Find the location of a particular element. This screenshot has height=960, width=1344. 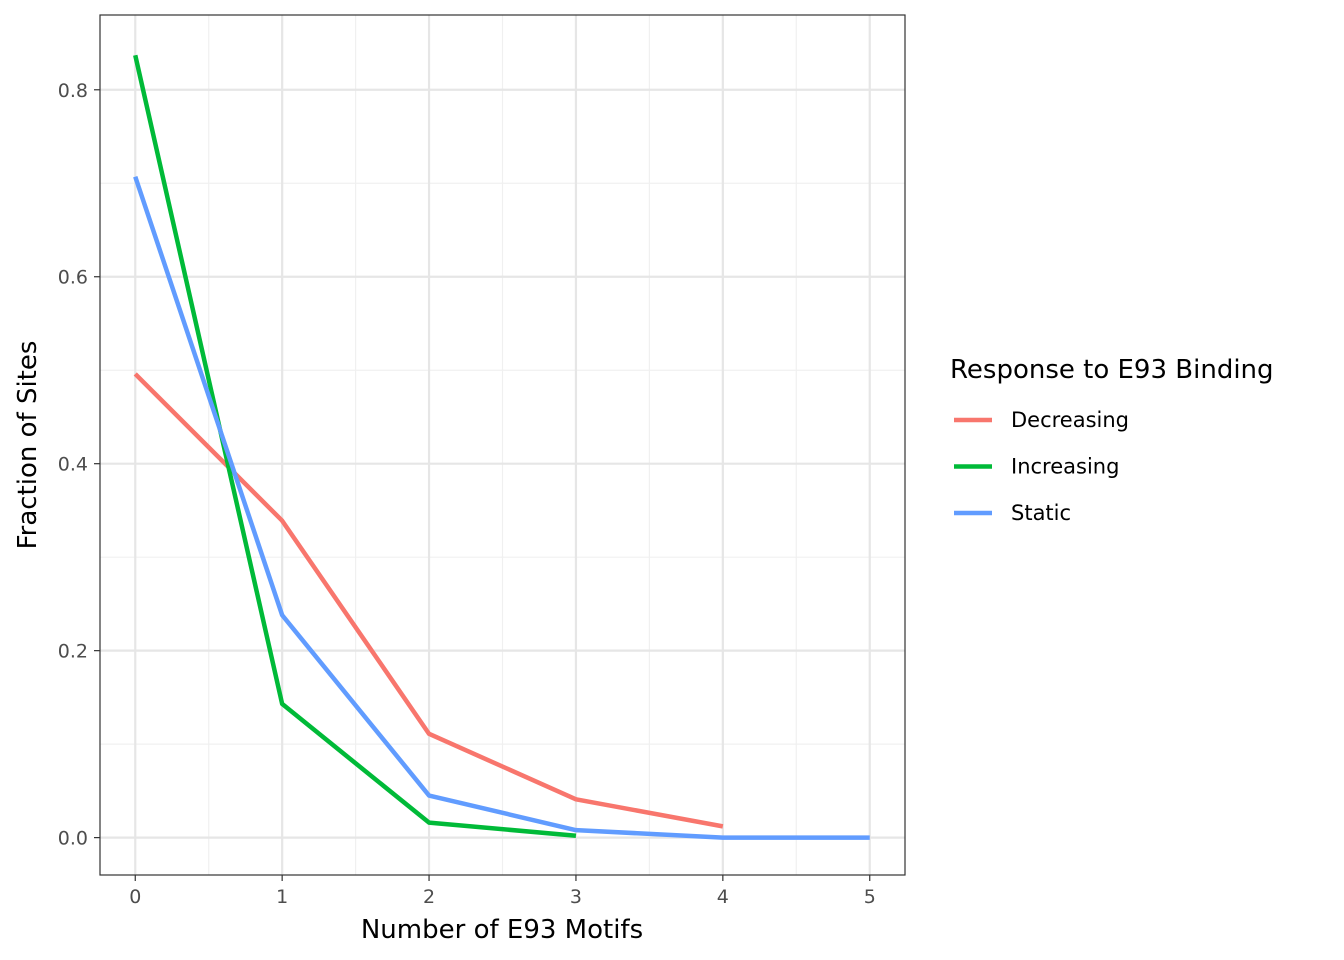

x-tick-label: 2 is located at coordinates (429, 897).